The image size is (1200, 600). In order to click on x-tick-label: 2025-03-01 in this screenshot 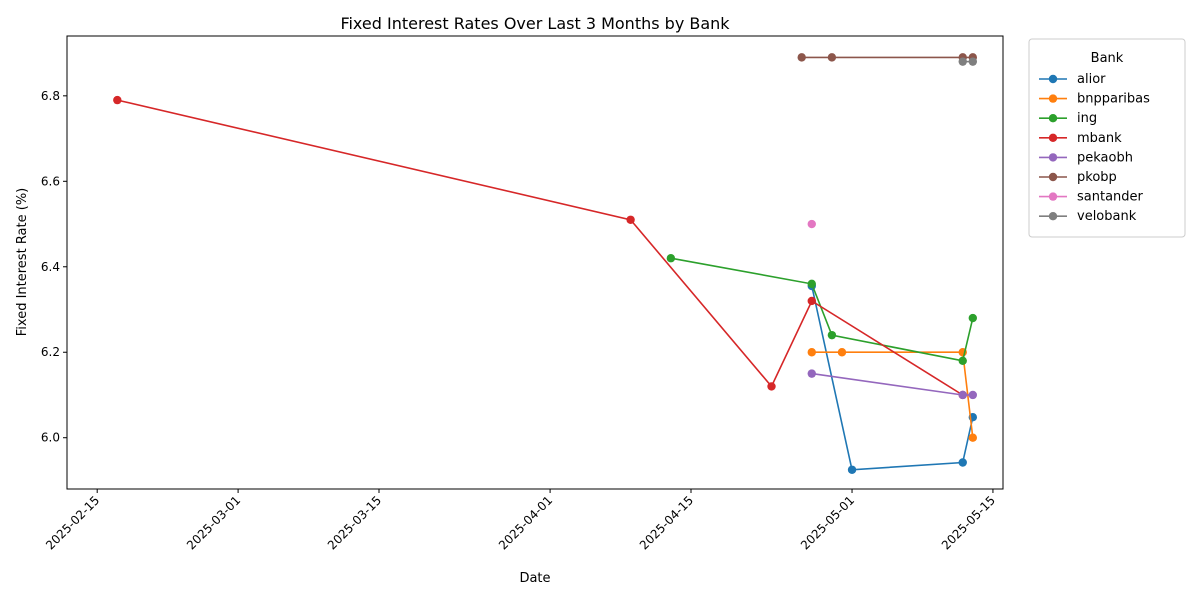, I will do `click(213, 522)`.